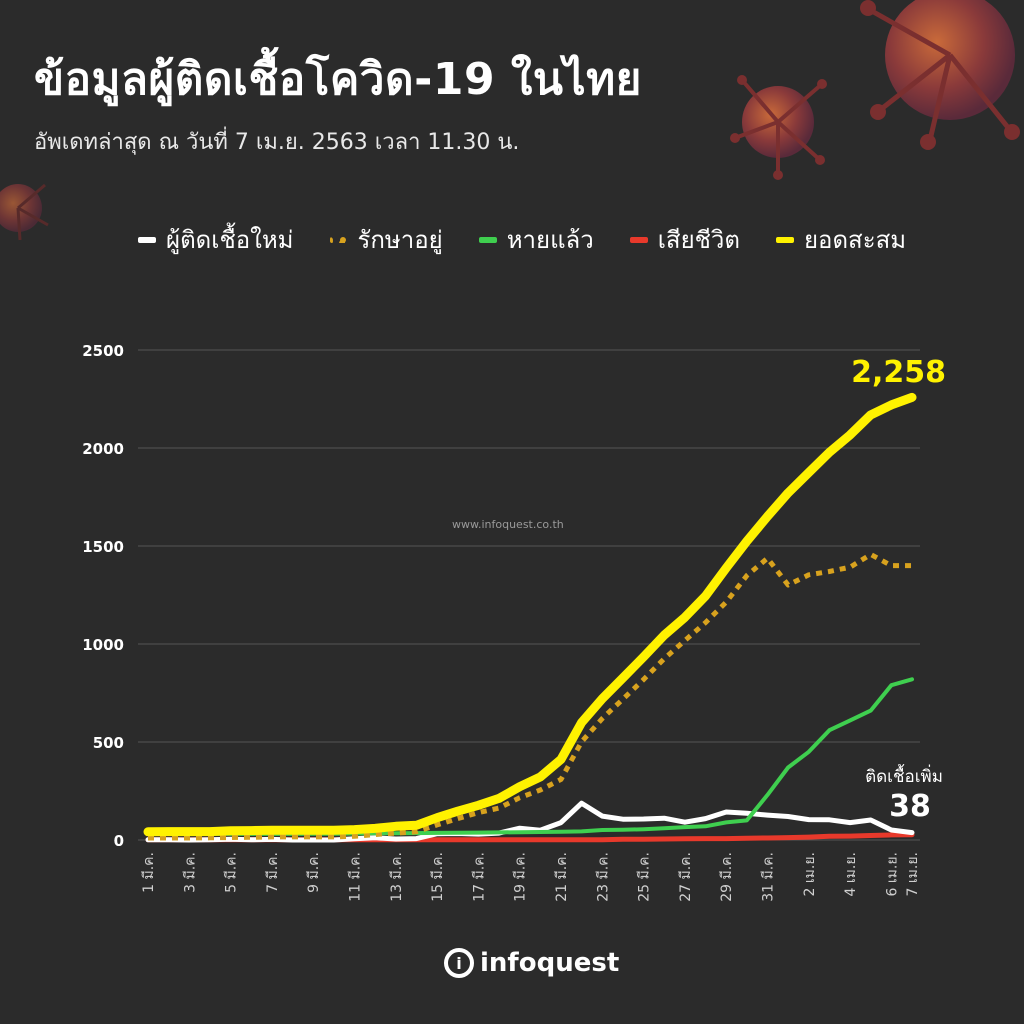 The height and width of the screenshot is (1024, 1024). I want to click on legend-item-deaths: เสียชีวิต, so click(684, 239).